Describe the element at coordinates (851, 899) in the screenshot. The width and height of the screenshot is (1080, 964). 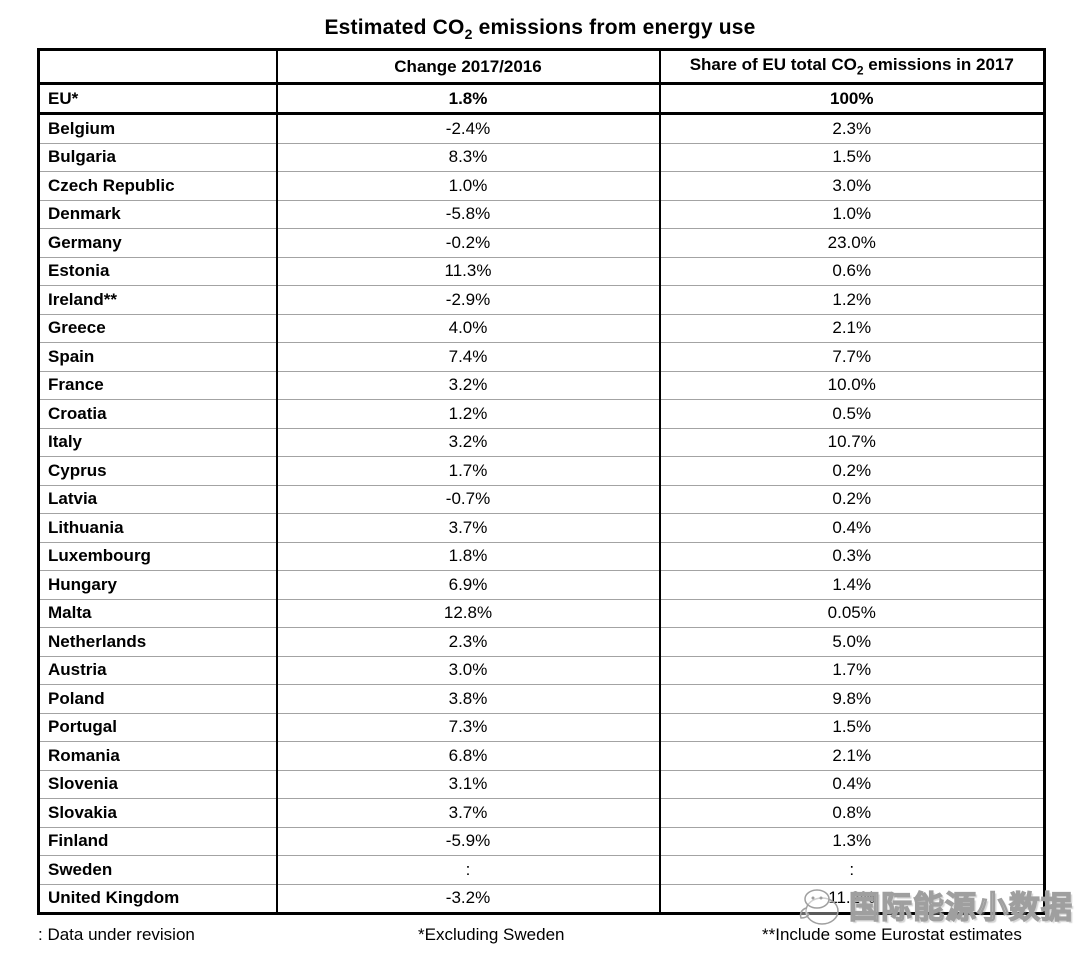
I see `share-cell: 11.2%` at that location.